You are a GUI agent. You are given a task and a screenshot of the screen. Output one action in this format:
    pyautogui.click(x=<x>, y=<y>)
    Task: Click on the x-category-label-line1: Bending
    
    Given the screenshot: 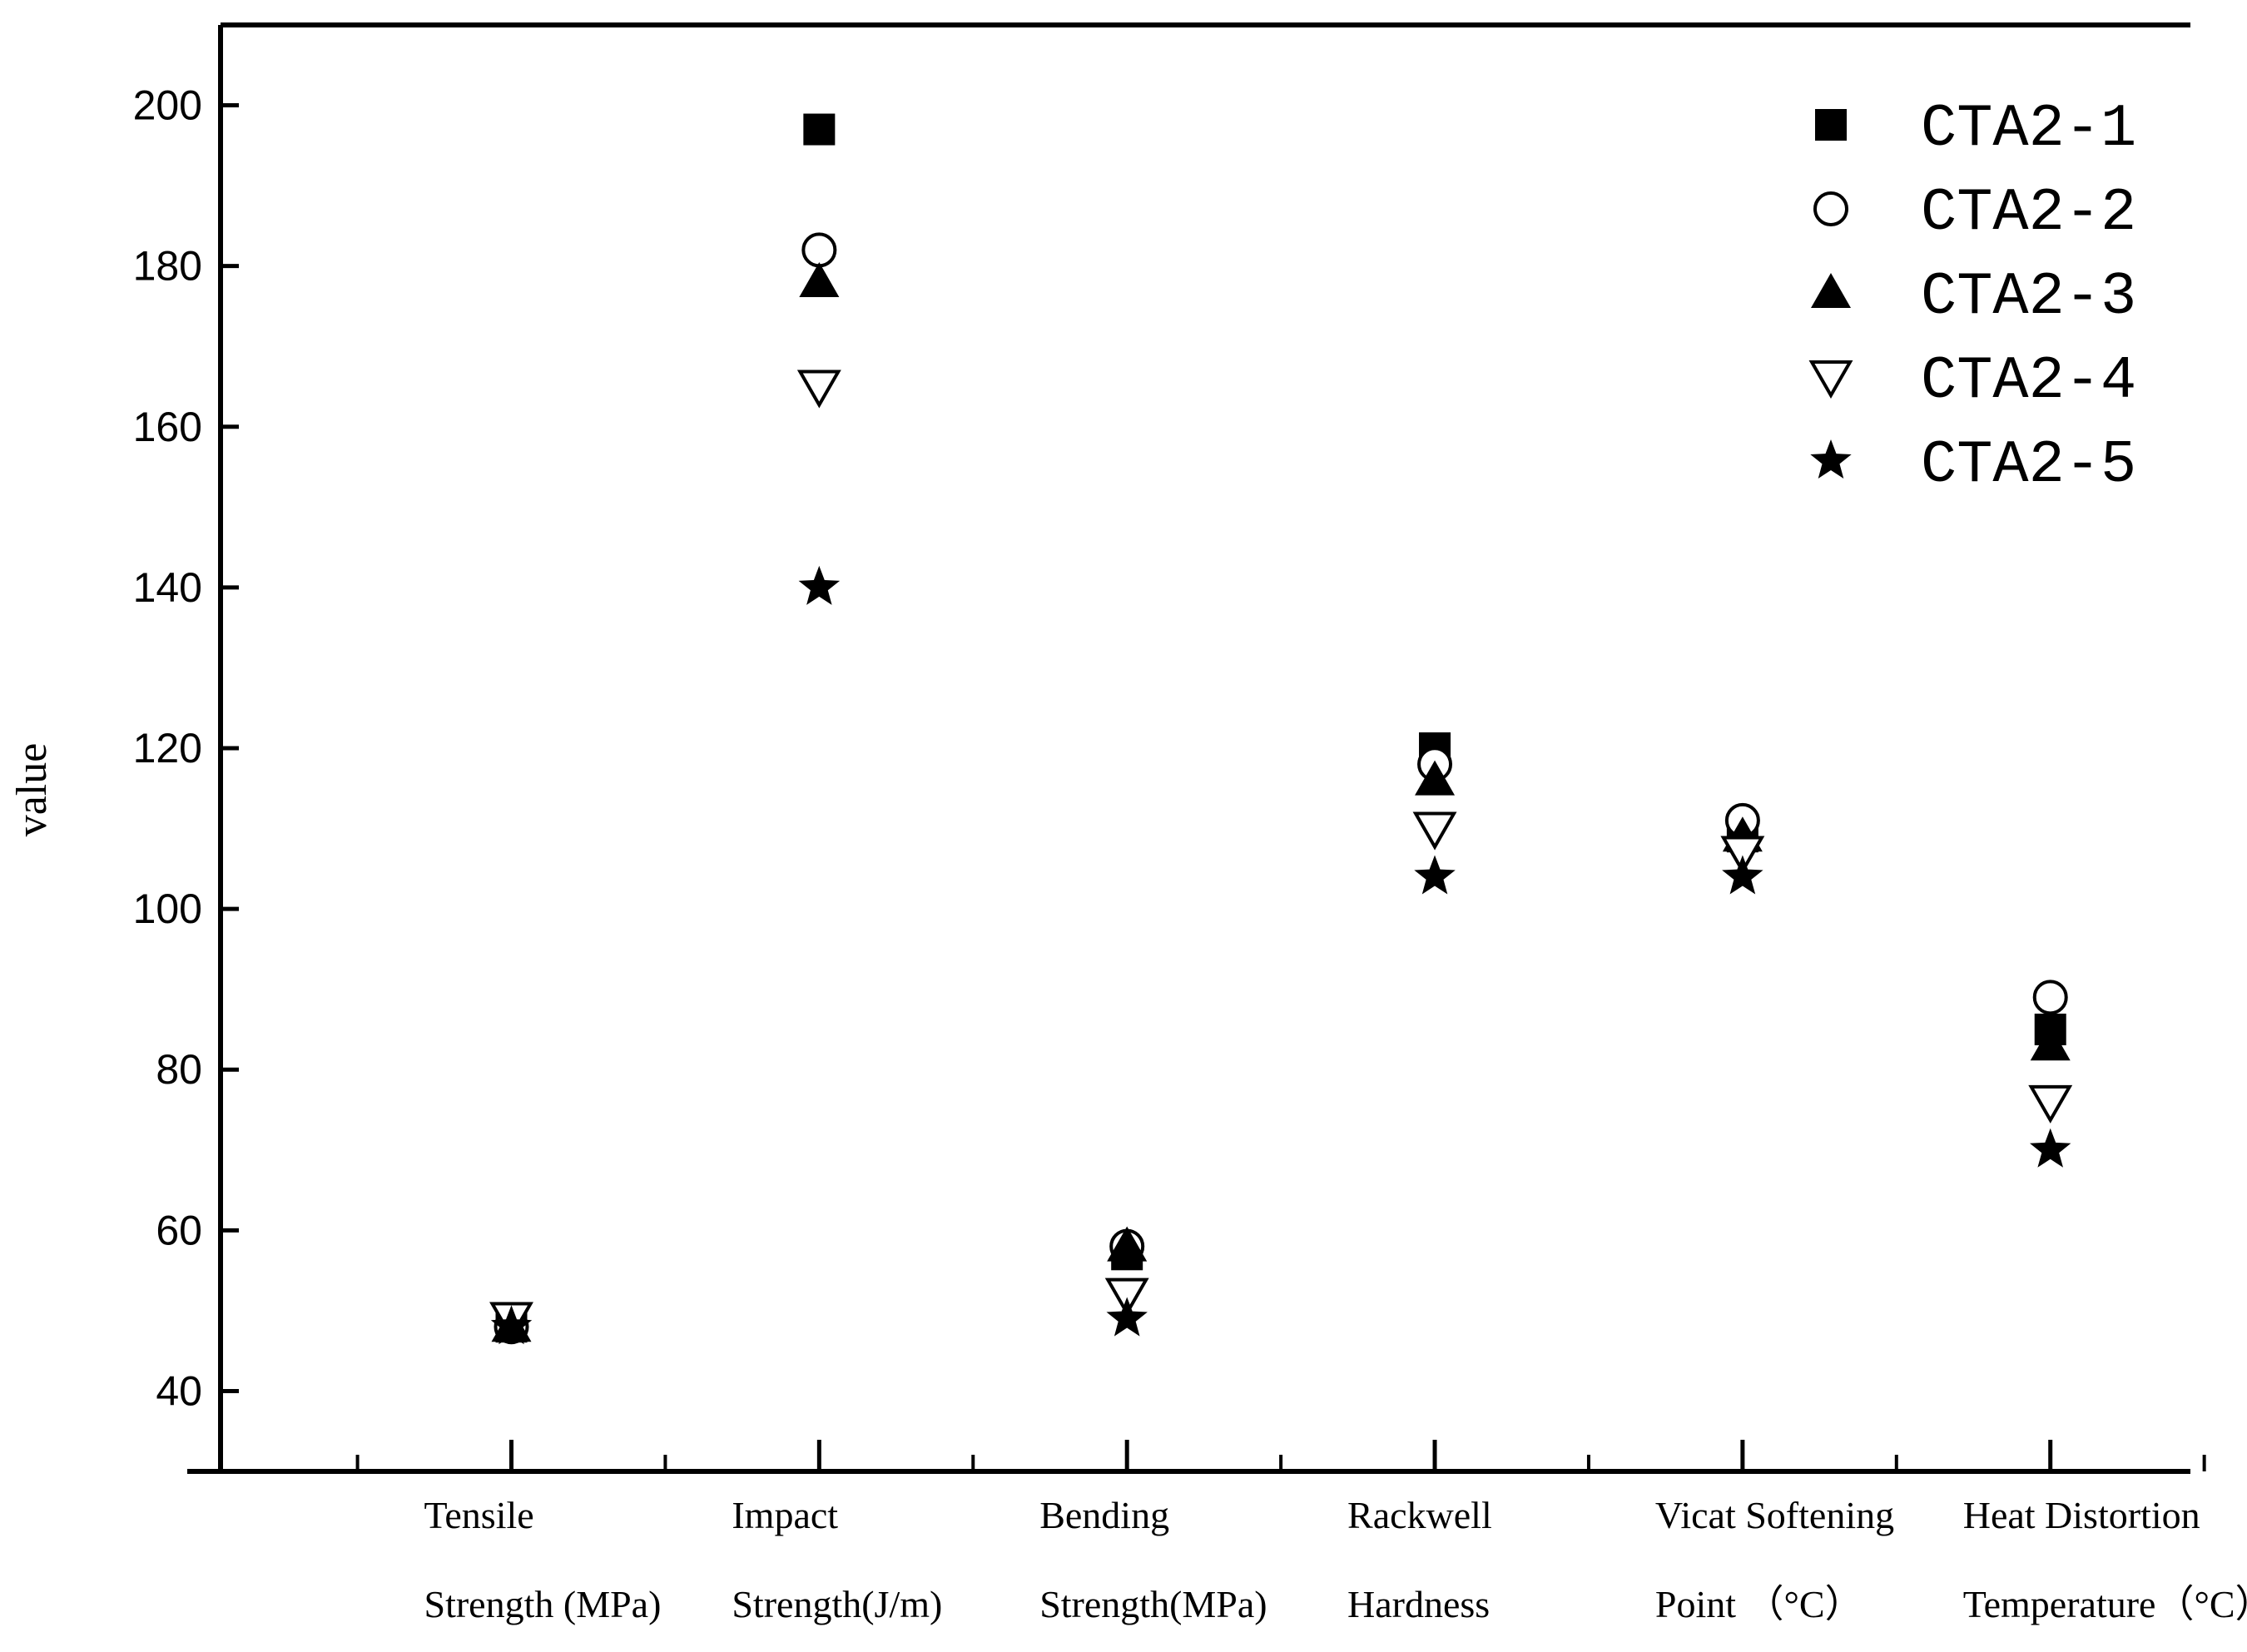 What is the action you would take?
    pyautogui.click(x=1104, y=1515)
    